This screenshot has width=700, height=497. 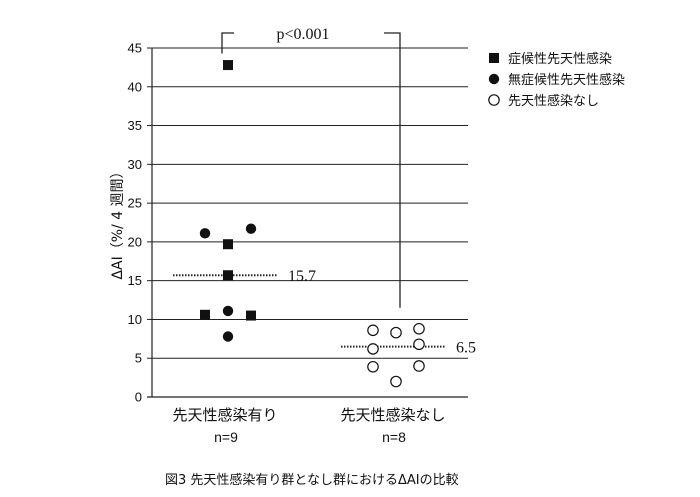 What do you see at coordinates (135, 223) in the screenshot?
I see `y-tick-labels: 0 5 10 15 20 25 30 35 40 45` at bounding box center [135, 223].